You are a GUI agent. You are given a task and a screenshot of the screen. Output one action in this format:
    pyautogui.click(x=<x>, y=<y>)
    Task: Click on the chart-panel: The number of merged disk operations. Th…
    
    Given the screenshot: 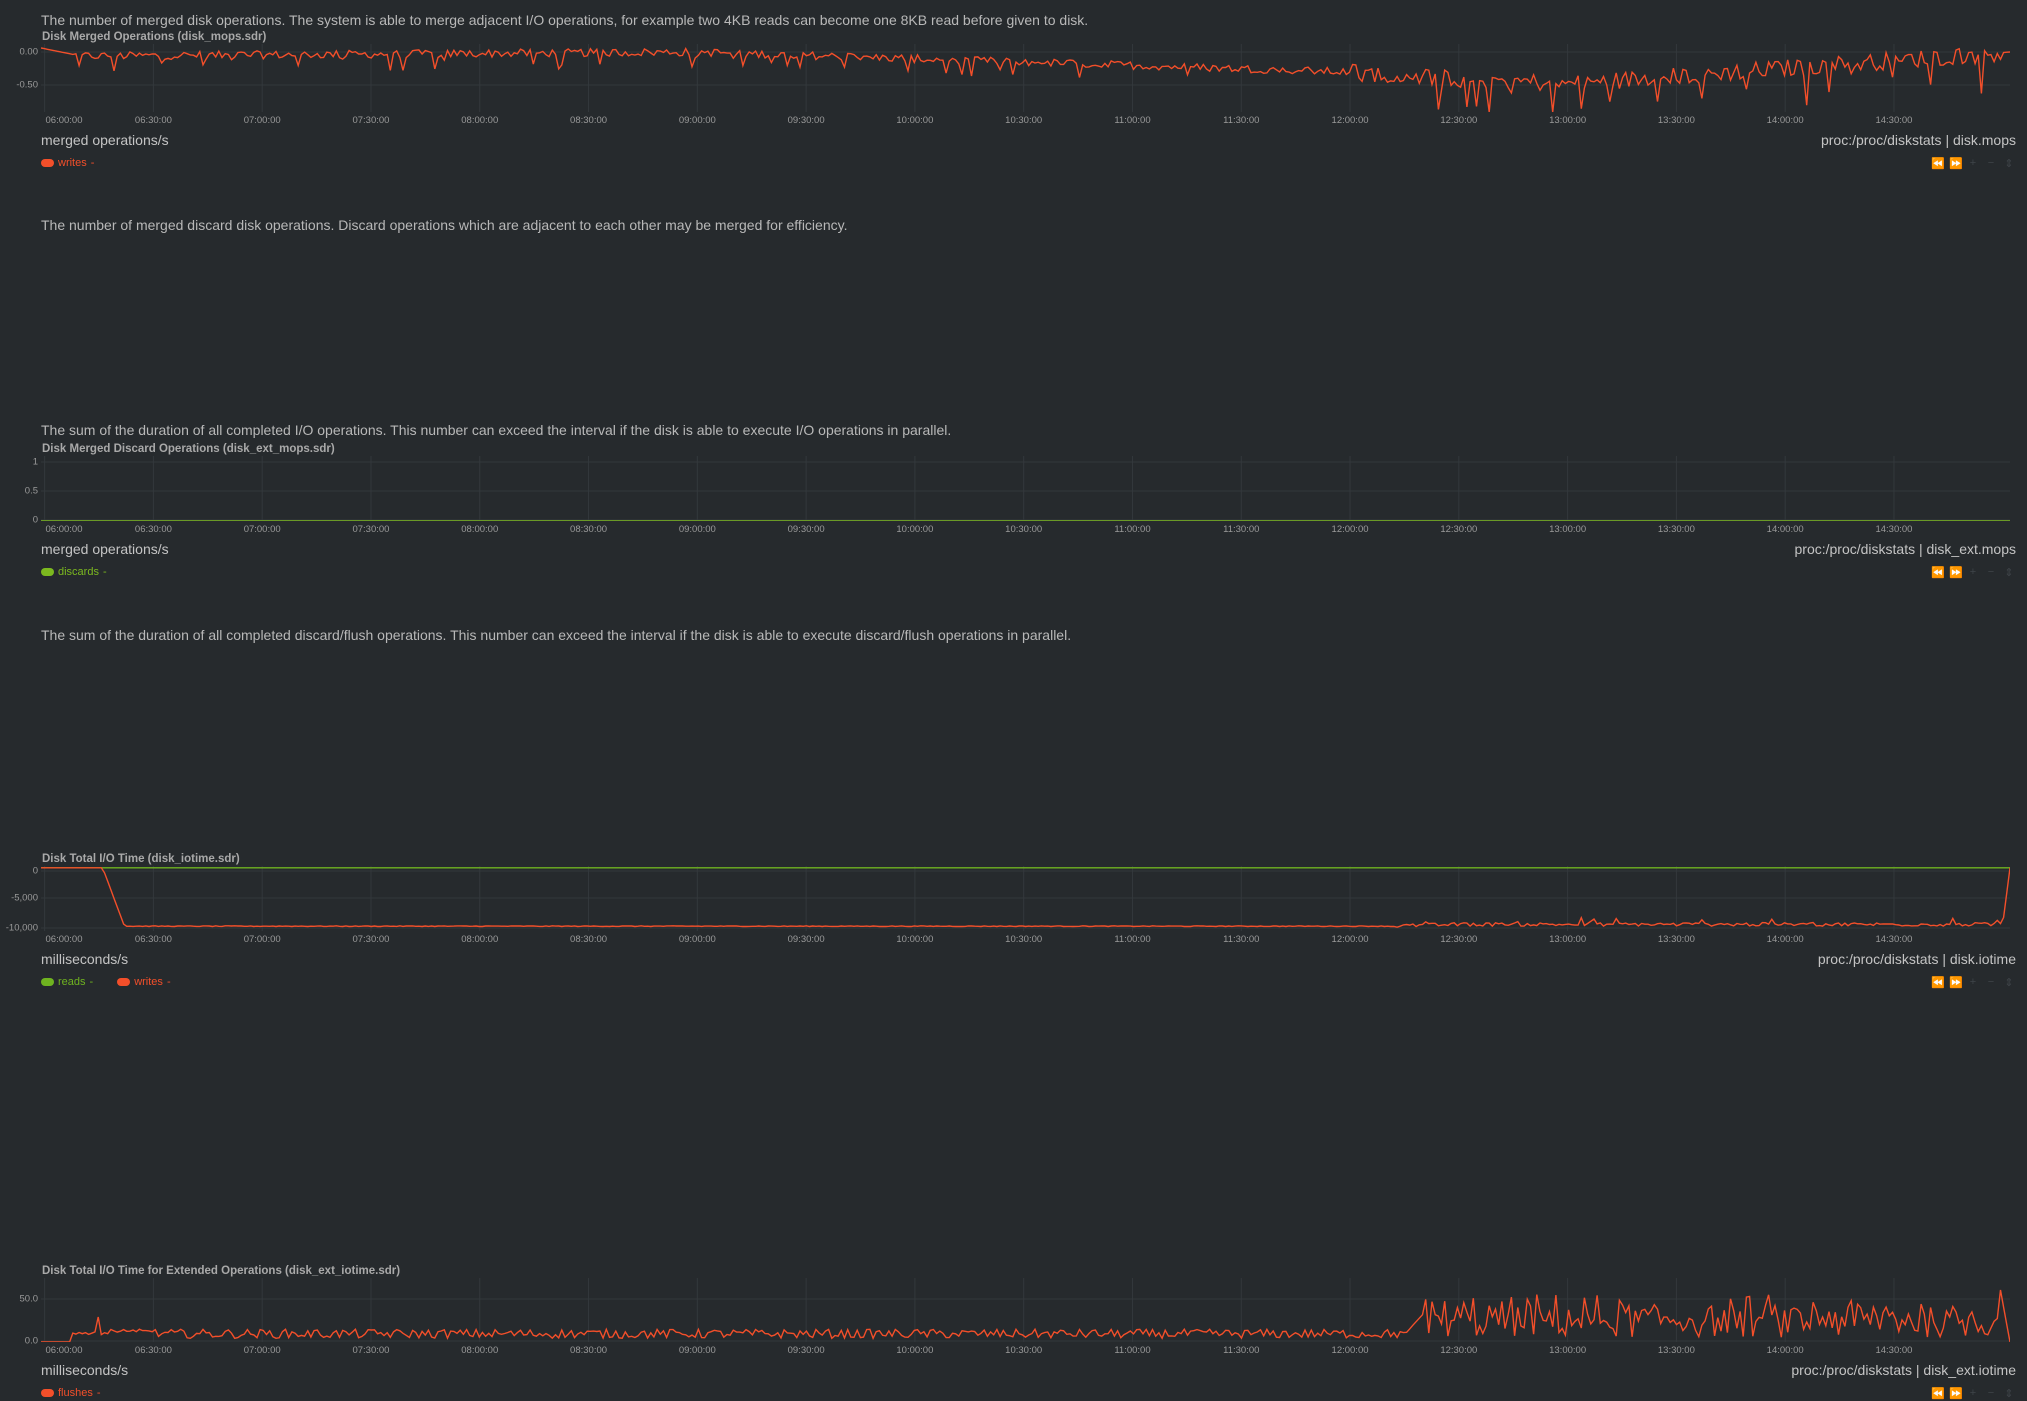 What is the action you would take?
    pyautogui.click(x=1013, y=102)
    